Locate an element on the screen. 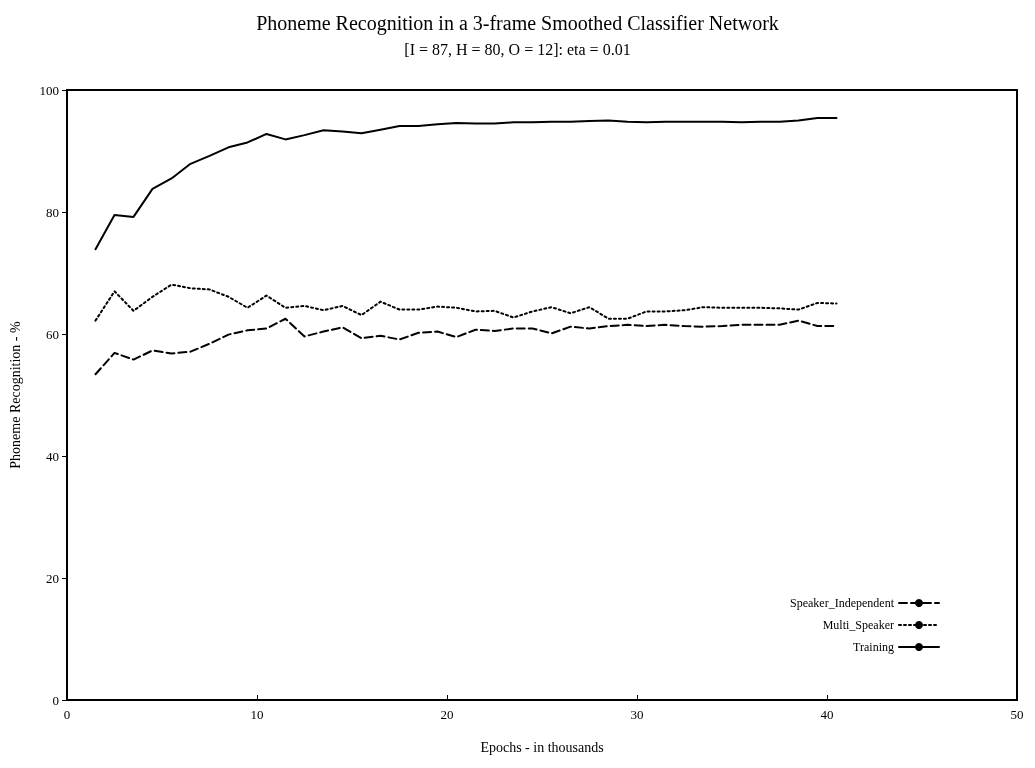 Image resolution: width=1035 pixels, height=768 pixels. y-tick-label: 20 is located at coordinates (52, 578).